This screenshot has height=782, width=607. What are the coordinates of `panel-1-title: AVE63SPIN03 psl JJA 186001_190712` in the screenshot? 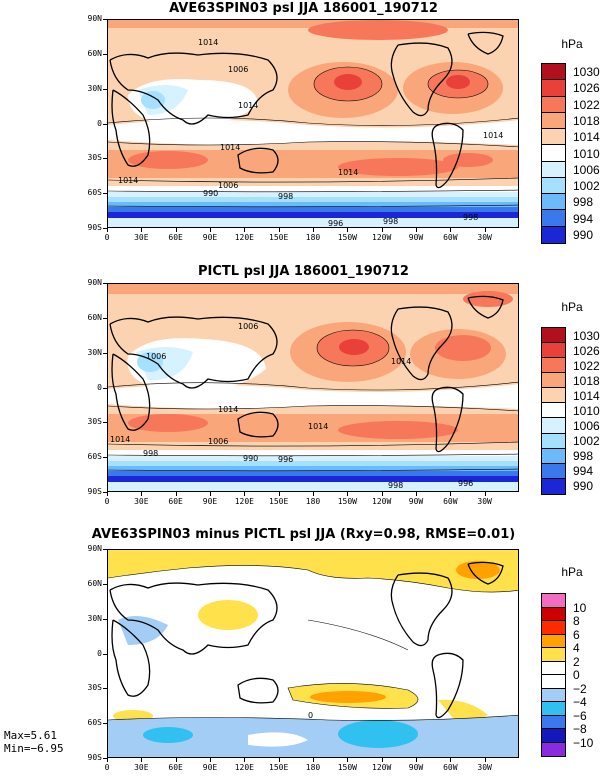 It's located at (303, 8).